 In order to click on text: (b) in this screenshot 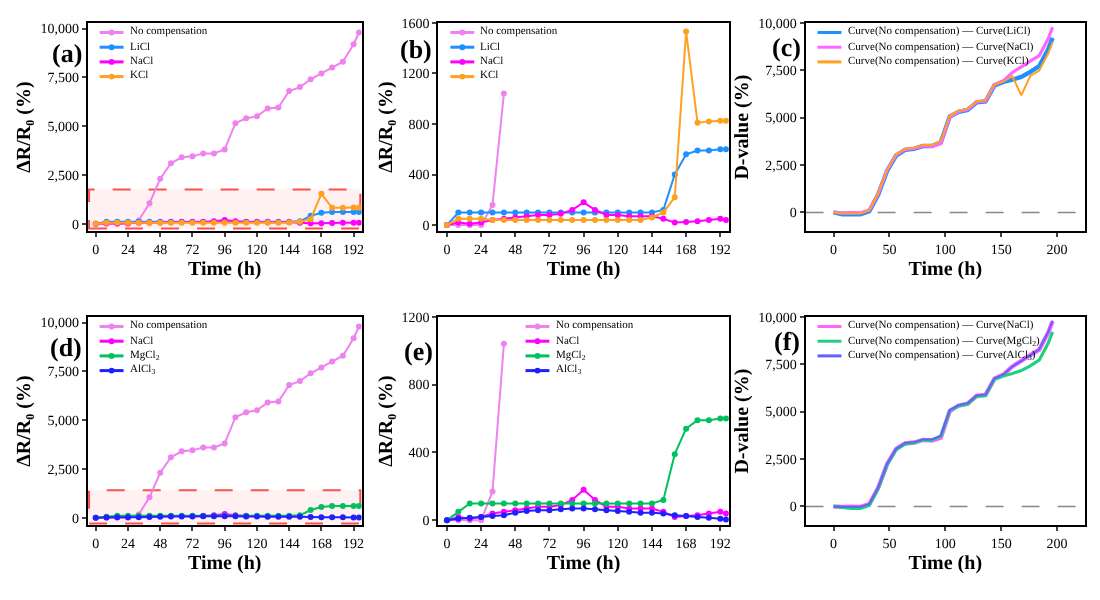, I will do `click(416, 49)`.